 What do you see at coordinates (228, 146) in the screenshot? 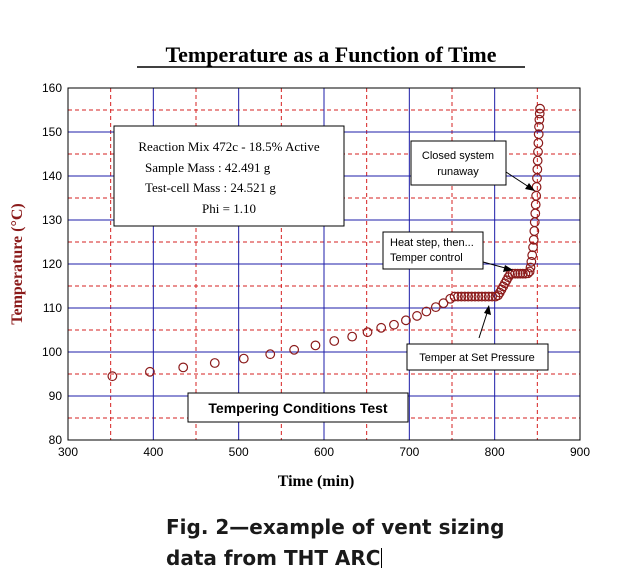
I see `info-box-line-1: Reaction Mix 472c - 18.5% Active` at bounding box center [228, 146].